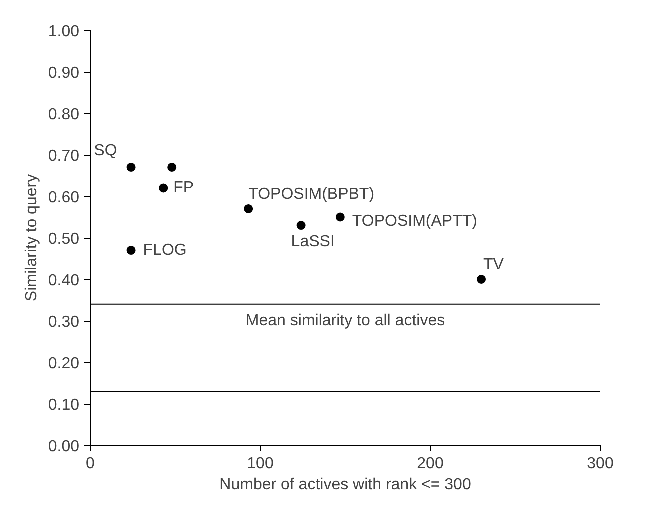  I want to click on y-tick-label: 1.00, so click(64, 32).